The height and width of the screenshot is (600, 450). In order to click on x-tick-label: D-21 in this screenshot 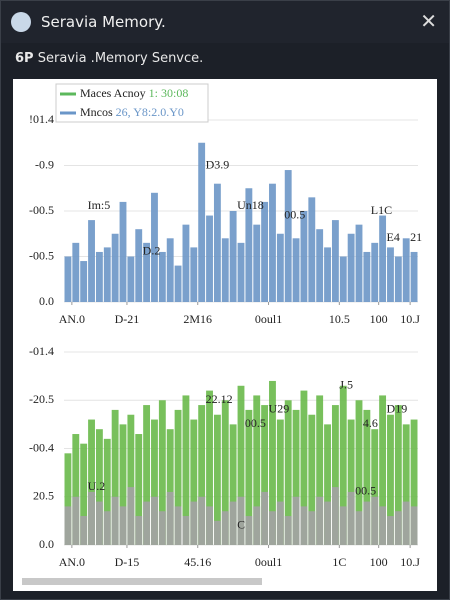, I will do `click(127, 319)`.